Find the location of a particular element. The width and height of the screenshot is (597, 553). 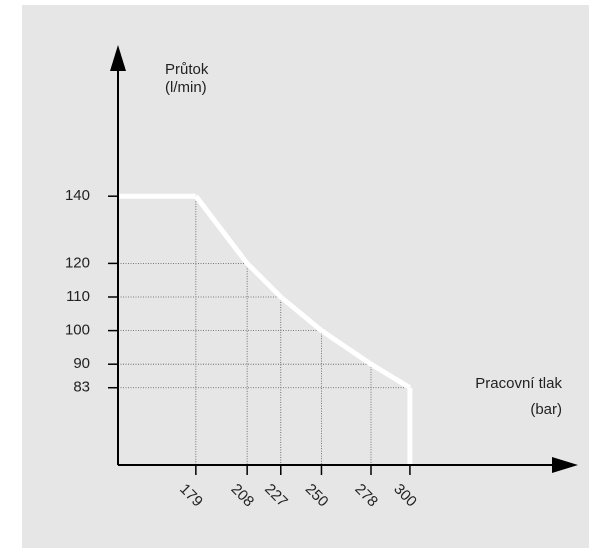

y-tick-label: 120 is located at coordinates (77, 262).